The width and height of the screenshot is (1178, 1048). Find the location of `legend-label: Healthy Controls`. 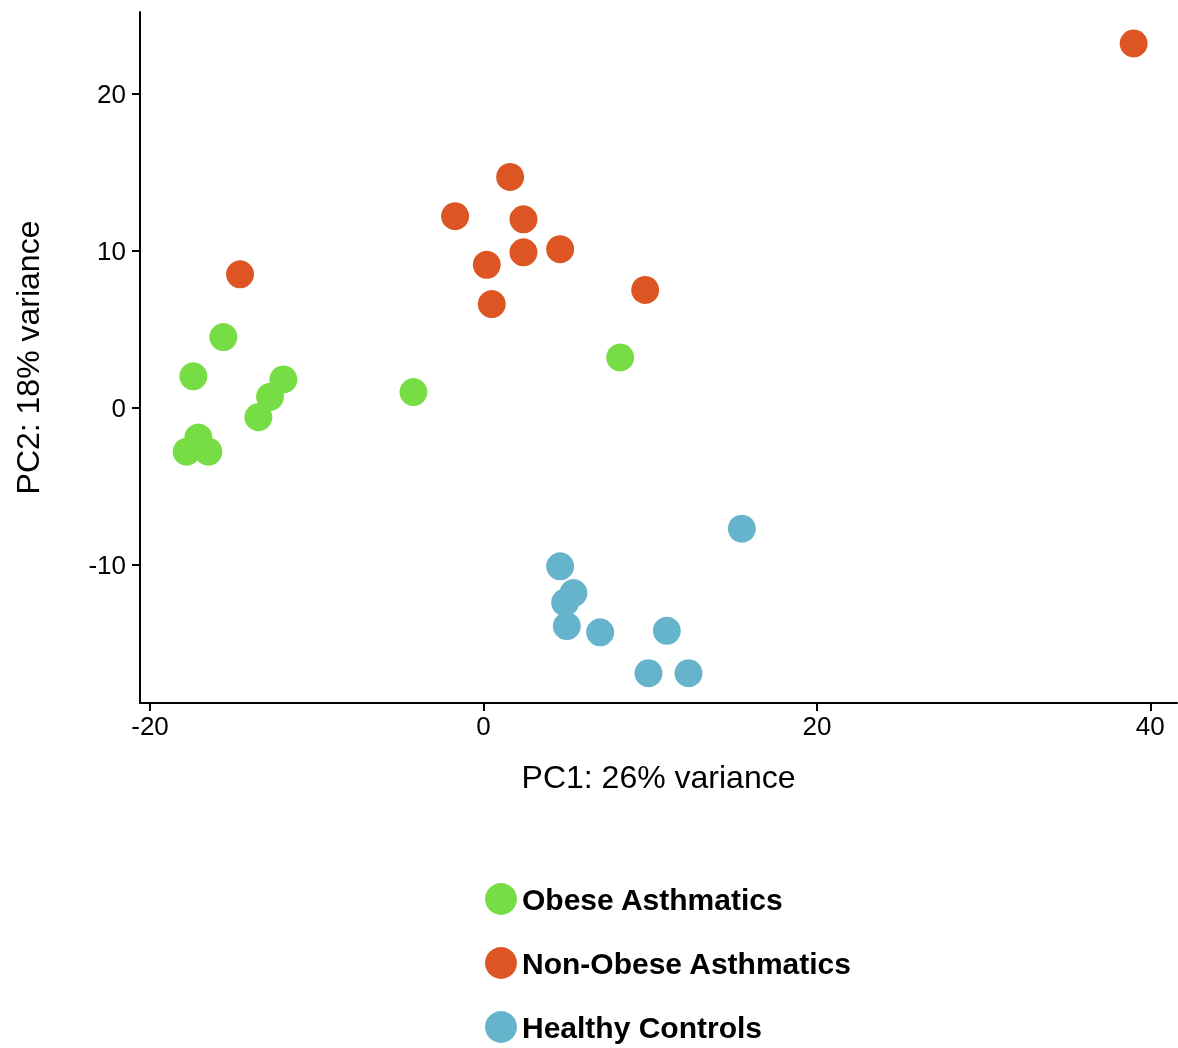

legend-label: Healthy Controls is located at coordinates (642, 1027).